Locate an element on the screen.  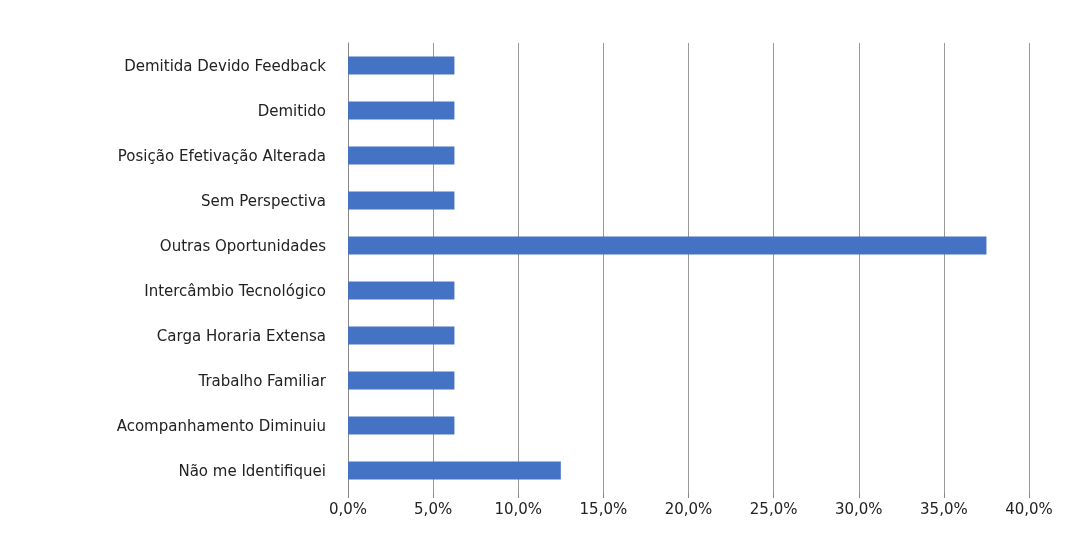
x-tick-label: 0,0% is located at coordinates (348, 508).